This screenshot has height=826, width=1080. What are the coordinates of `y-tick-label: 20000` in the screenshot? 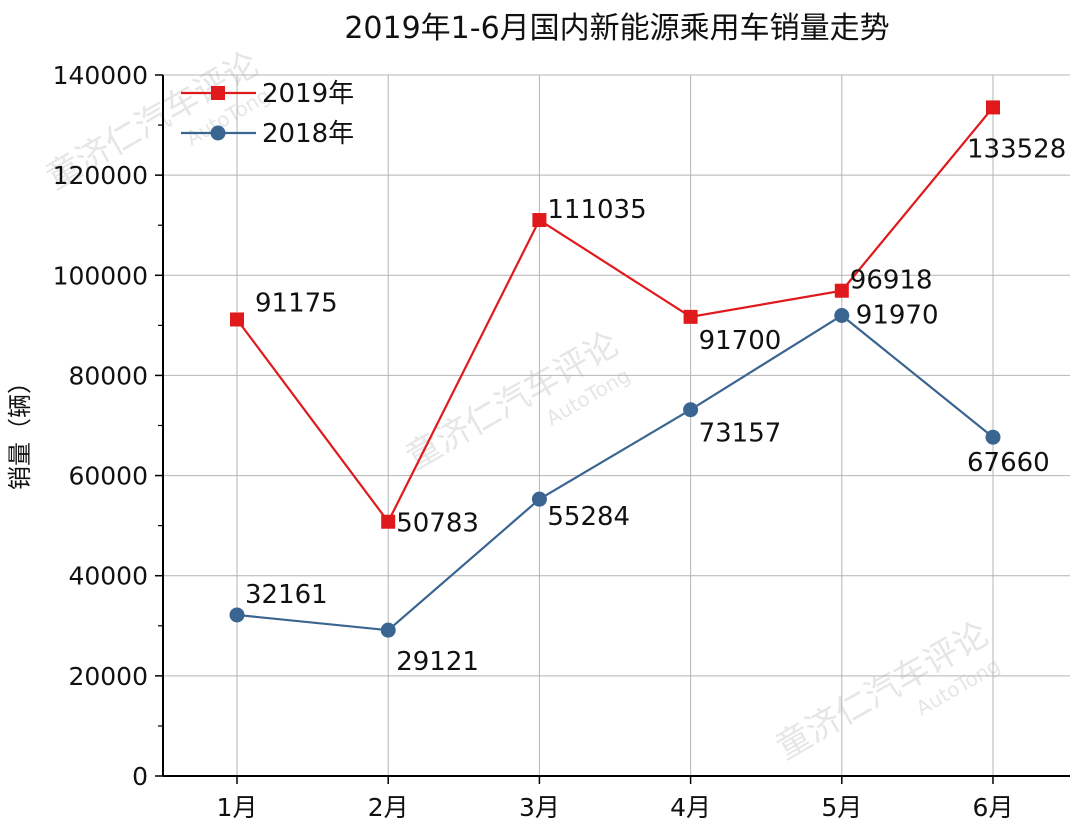 It's located at (108, 676).